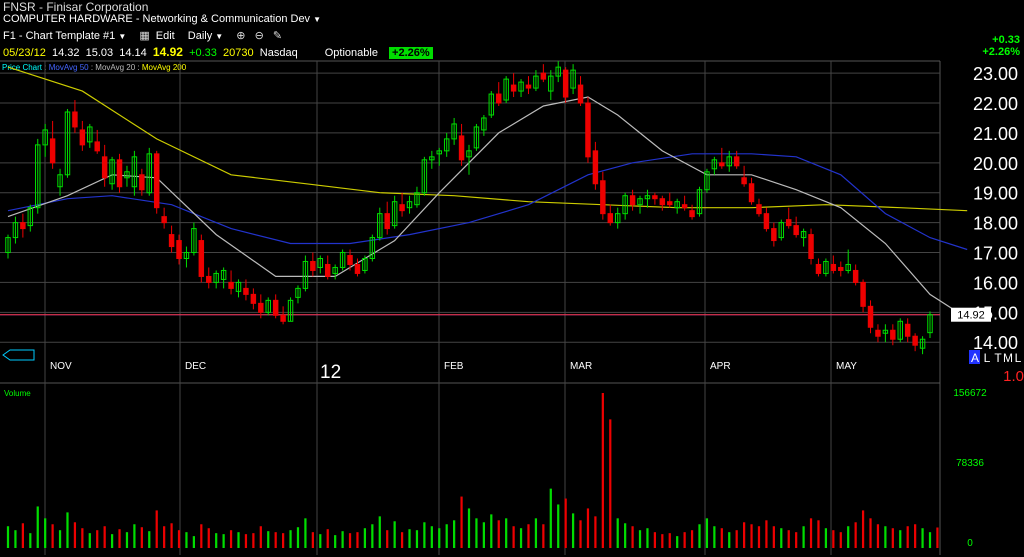 This screenshot has height=557, width=1024. Describe the element at coordinates (164, 67) in the screenshot. I see `legend-ma200: MovAvg 200` at that location.